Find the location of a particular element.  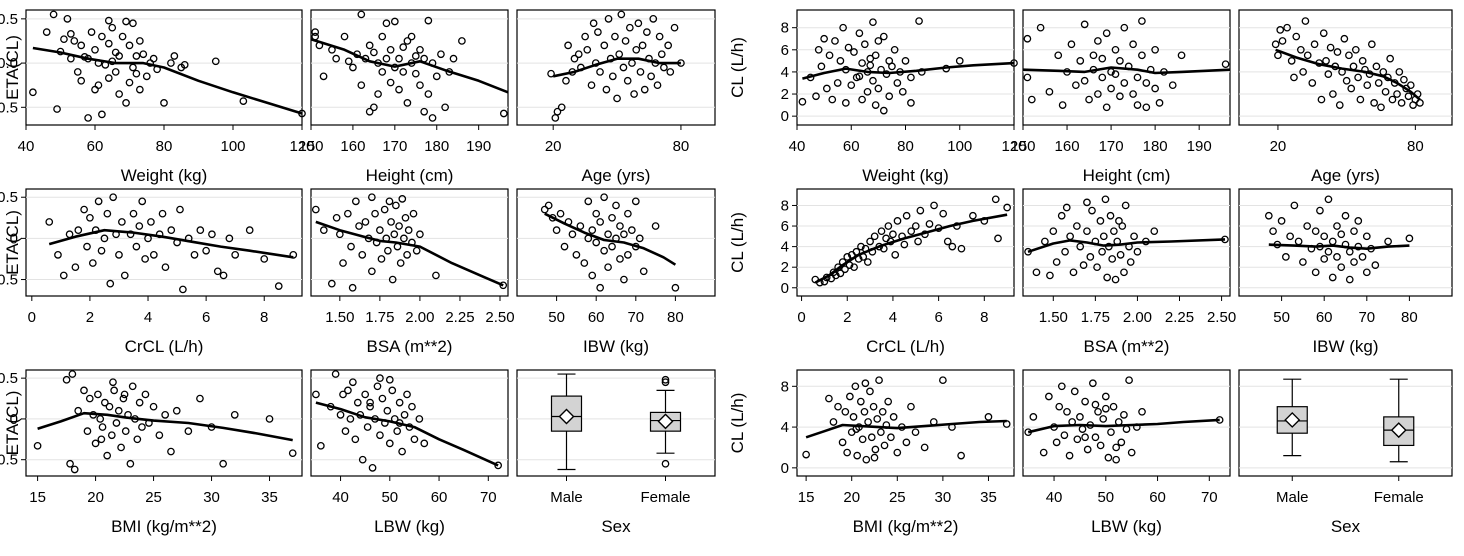

x-tick-label: 4 is located at coordinates (148, 317).